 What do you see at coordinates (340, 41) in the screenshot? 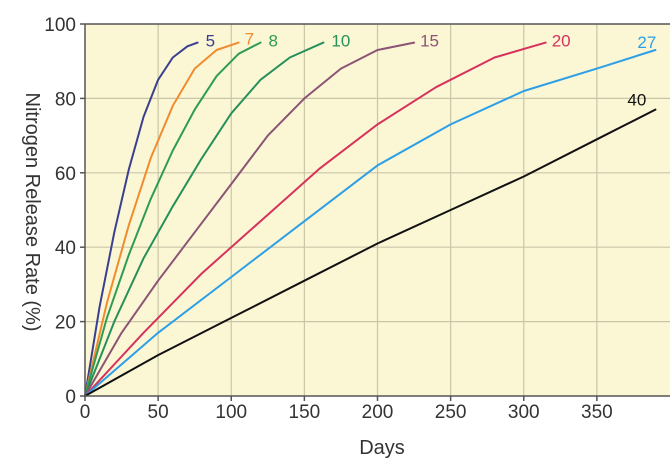
I see `series-label-10: 10` at bounding box center [340, 41].